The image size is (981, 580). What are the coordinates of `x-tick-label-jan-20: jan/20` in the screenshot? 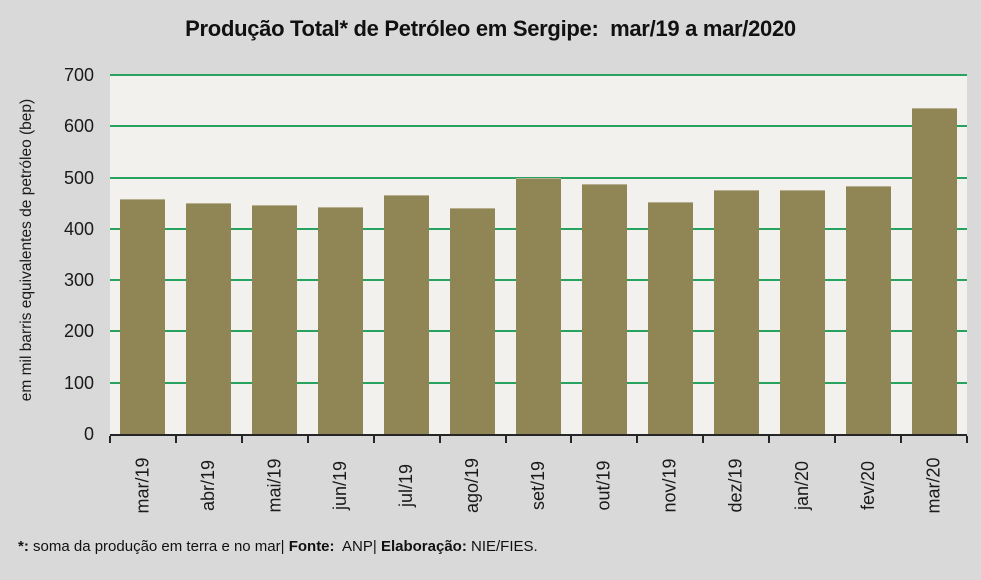 It's located at (801, 485).